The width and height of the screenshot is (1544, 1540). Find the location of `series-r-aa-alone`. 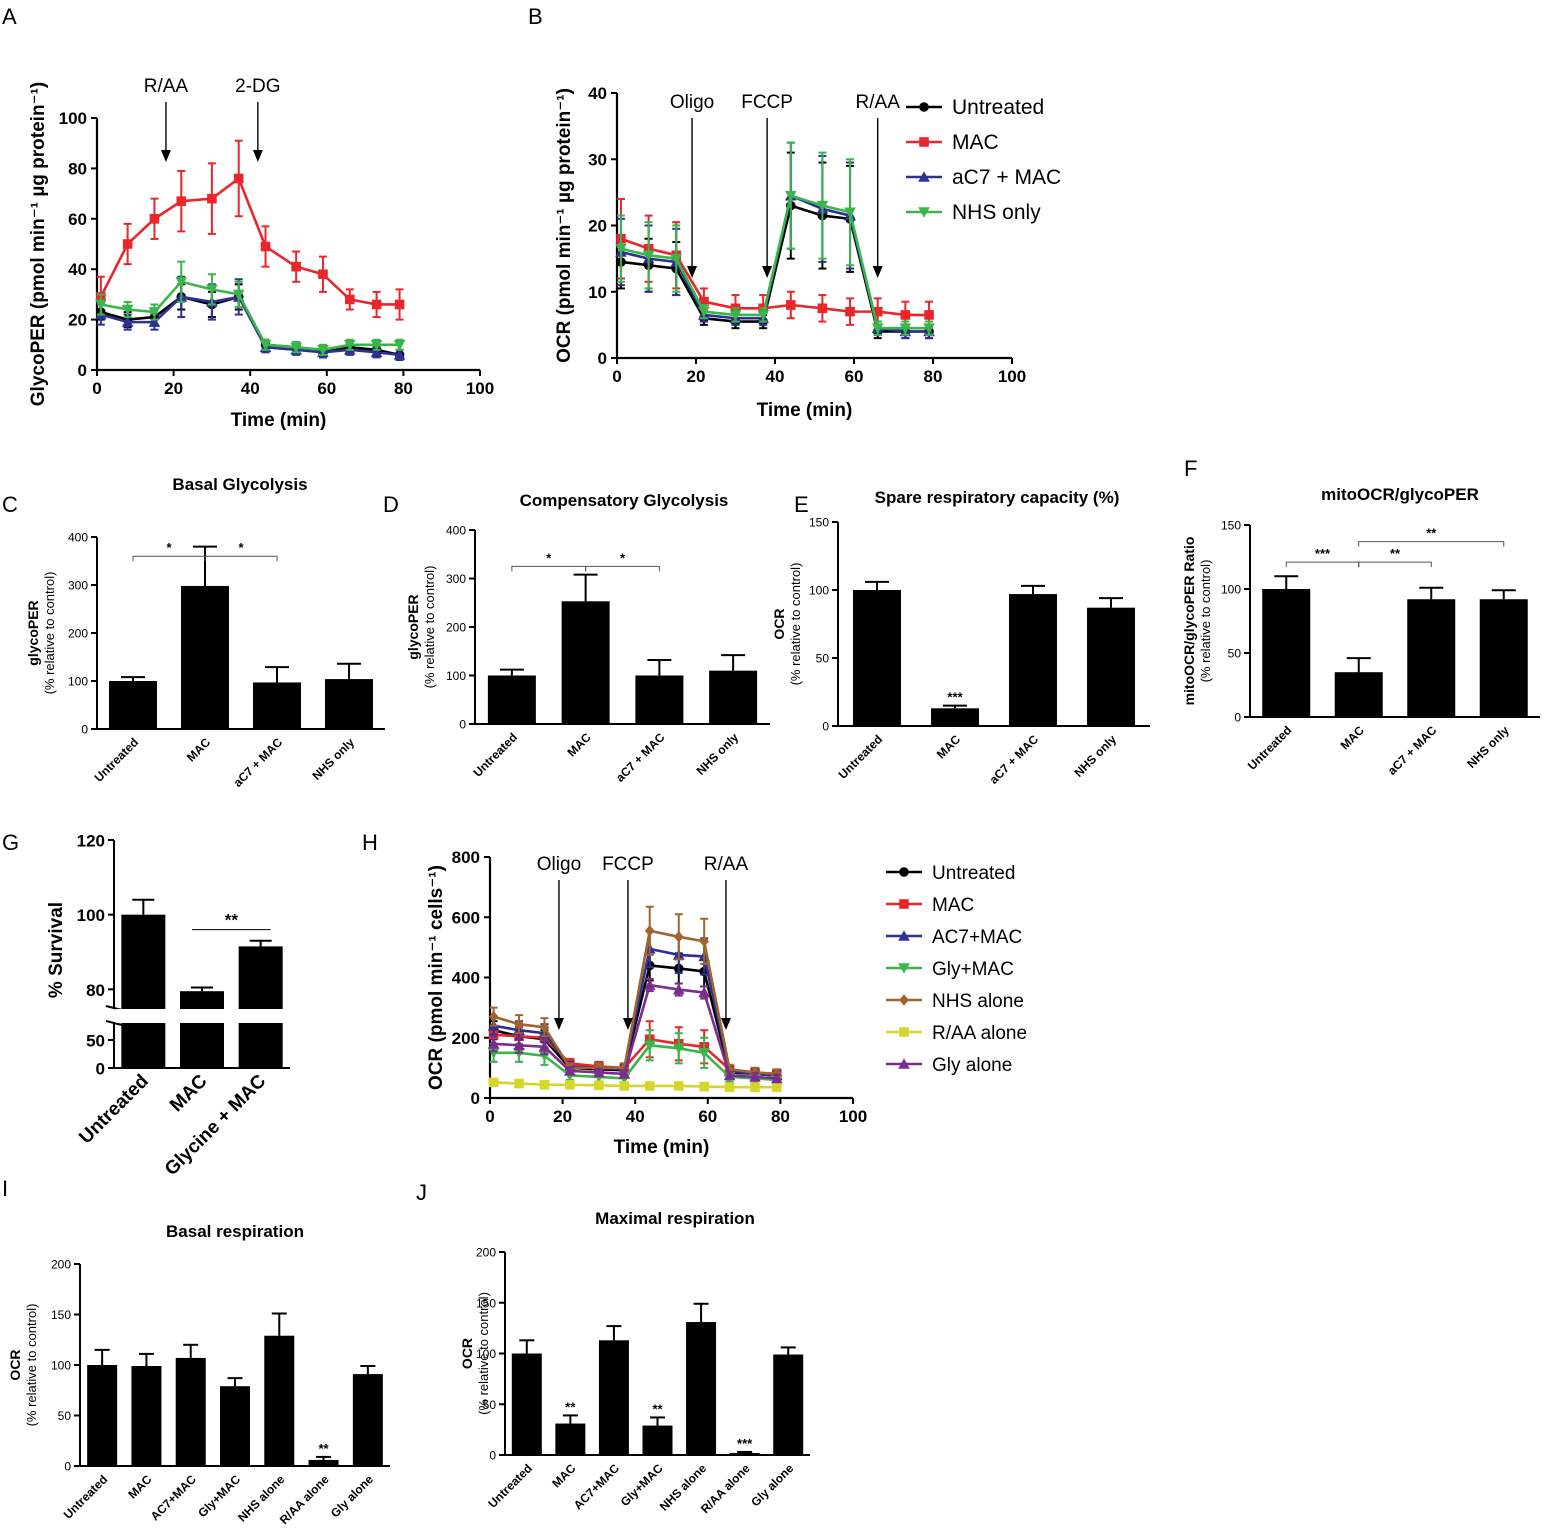

series-r-aa-alone is located at coordinates (635, 1084).